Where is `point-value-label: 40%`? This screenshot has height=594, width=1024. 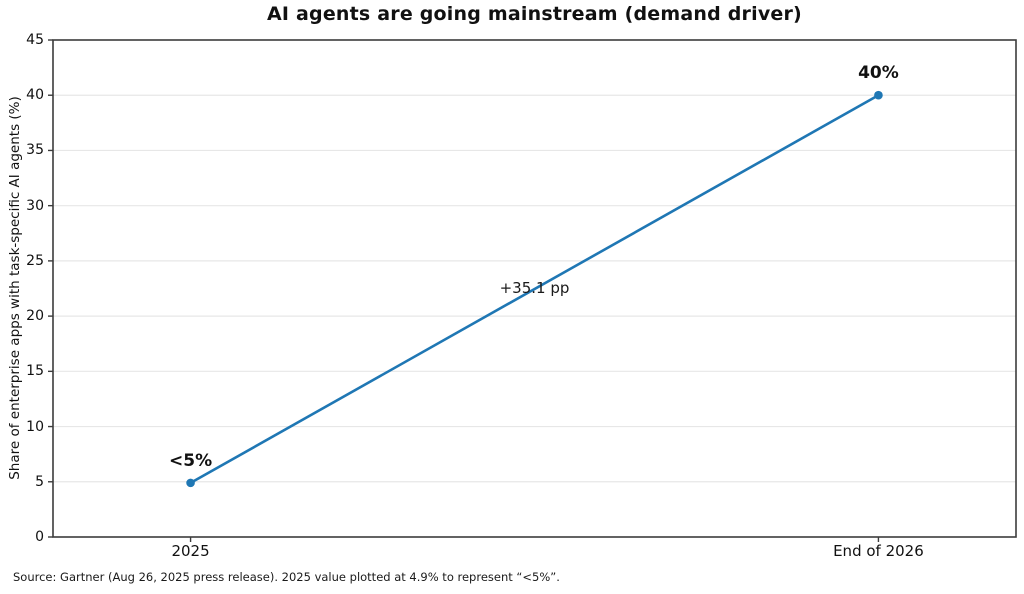 point-value-label: 40% is located at coordinates (878, 73).